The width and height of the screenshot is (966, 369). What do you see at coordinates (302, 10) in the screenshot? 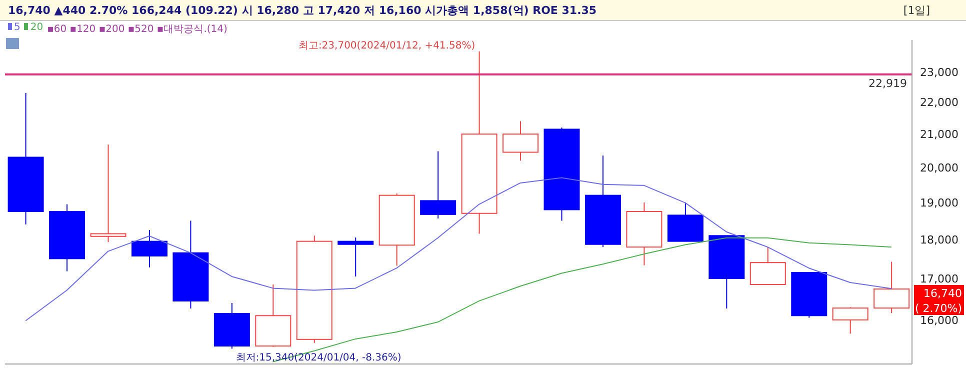
I see `chart-title: 16,740 ▲440 2.70% 166,244 (109.22) 시 16,280 고 17,420 저 16,160 시가총액 1,858(억) ROE 31.35` at bounding box center [302, 10].